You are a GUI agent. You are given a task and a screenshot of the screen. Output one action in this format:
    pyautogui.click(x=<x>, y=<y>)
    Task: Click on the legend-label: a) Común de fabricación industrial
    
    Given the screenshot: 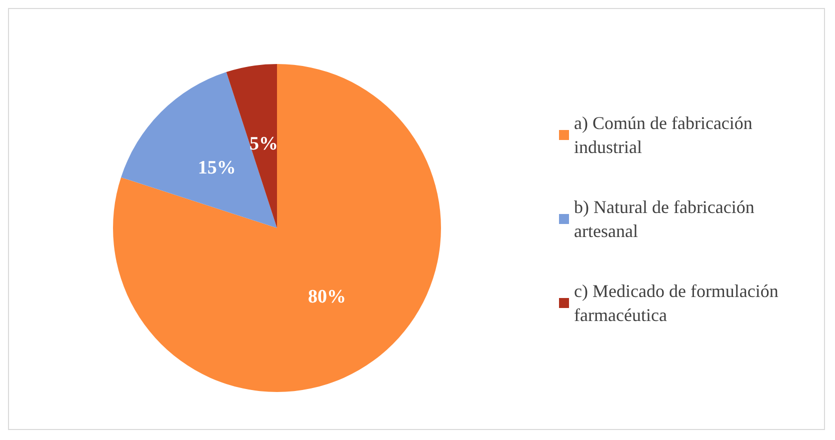 What is the action you would take?
    pyautogui.click(x=665, y=135)
    